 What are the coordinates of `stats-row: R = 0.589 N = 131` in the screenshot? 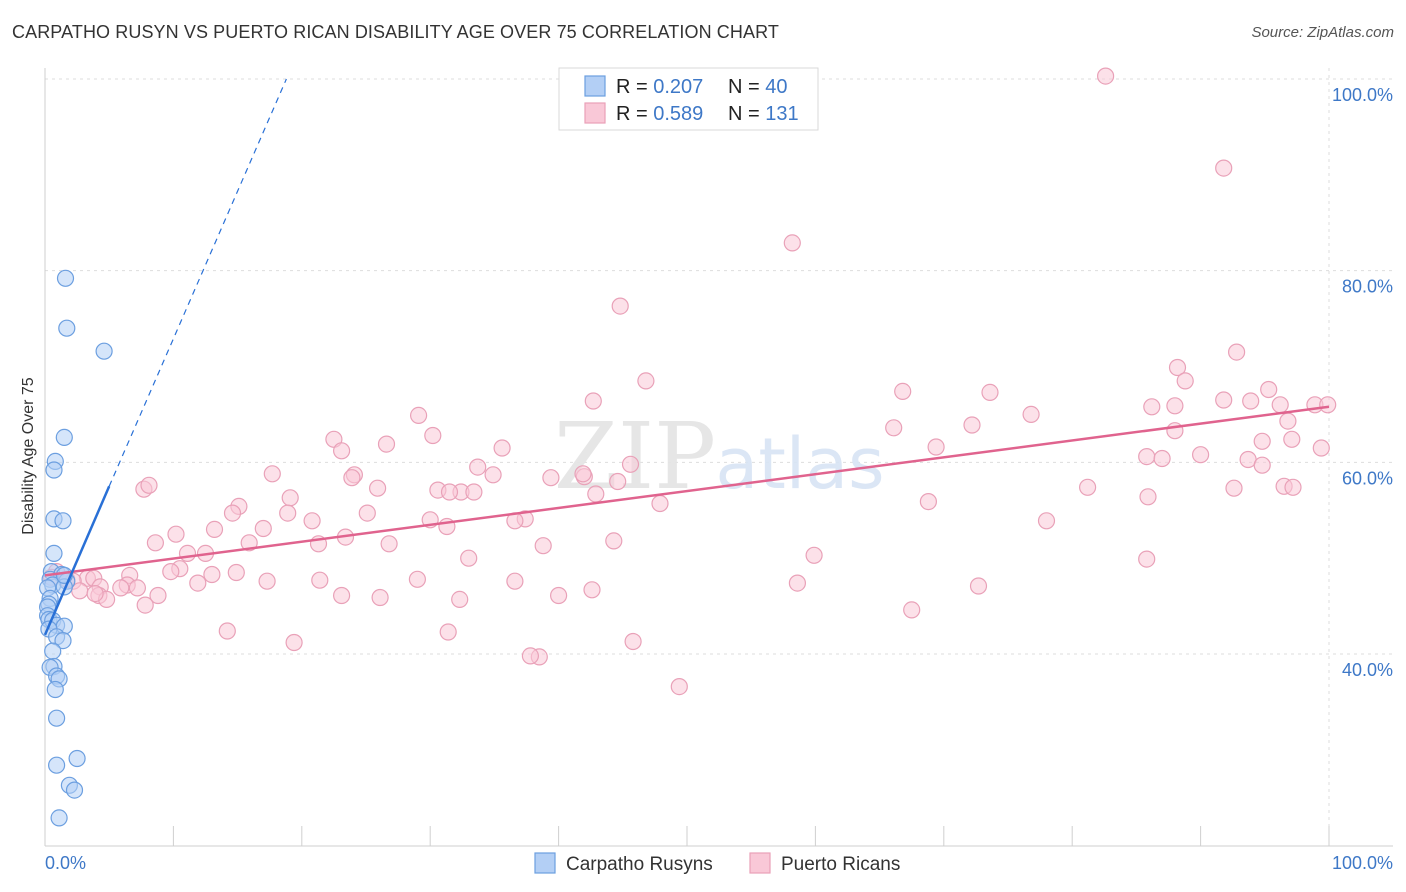 It's located at (707, 114).